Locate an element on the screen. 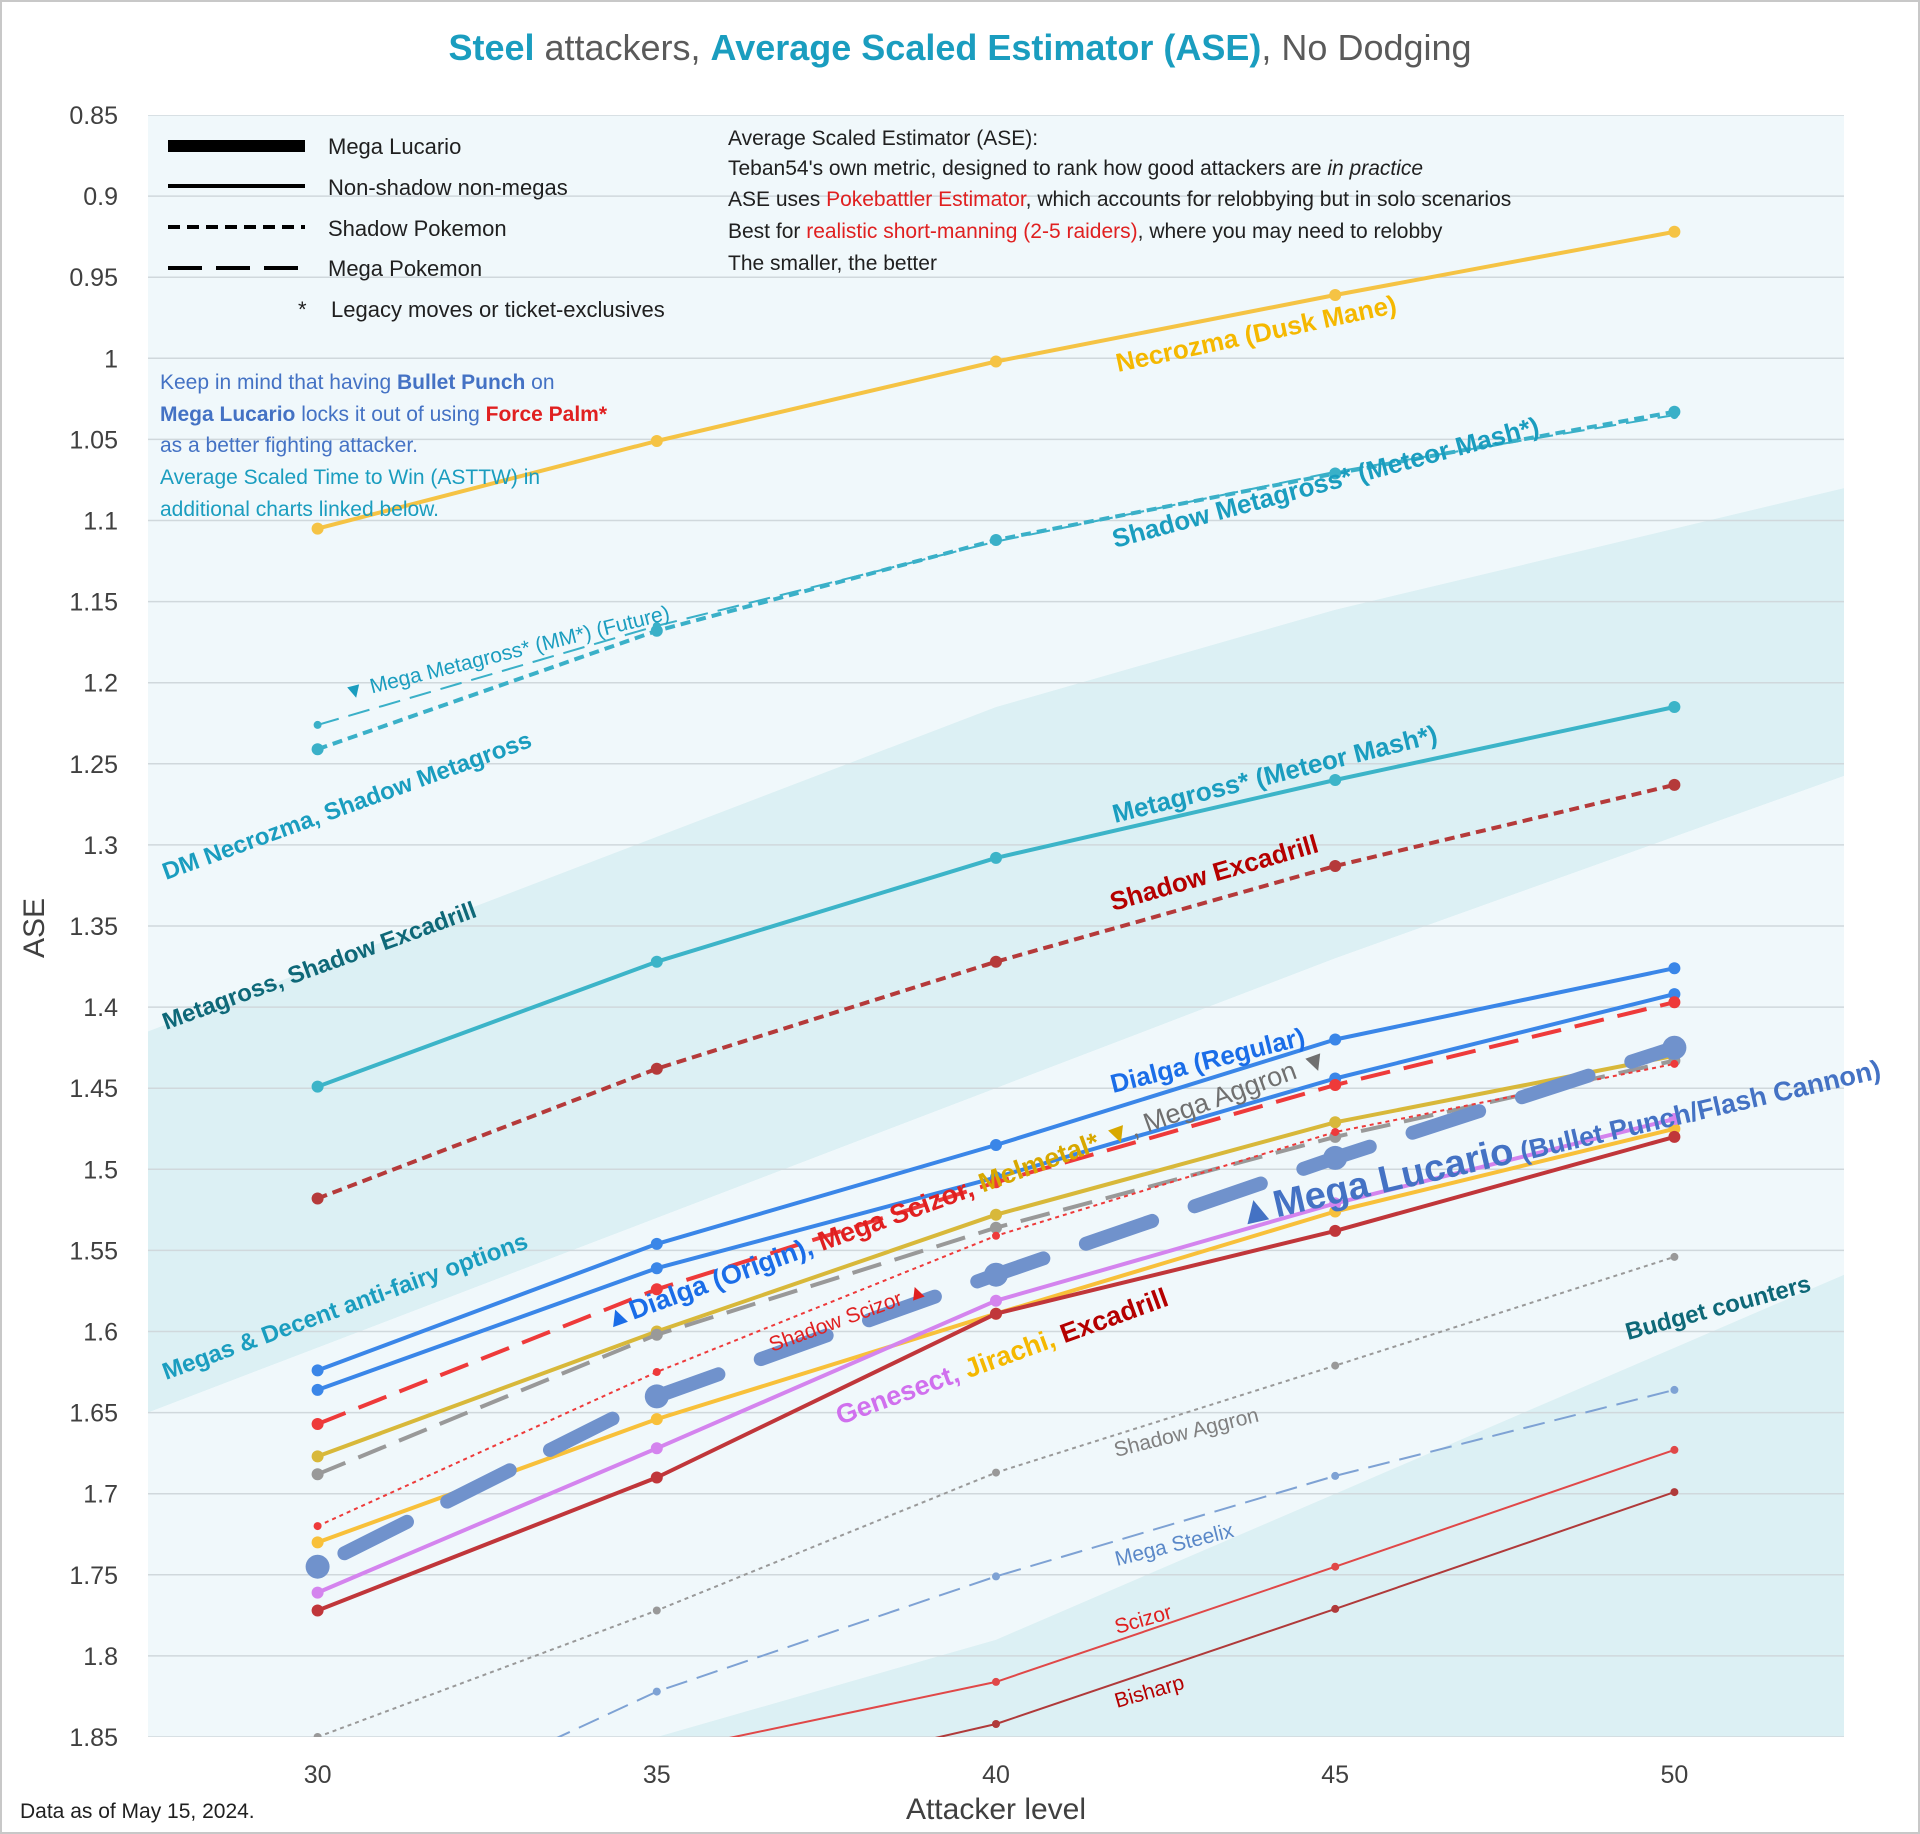 The width and height of the screenshot is (1920, 1834). footnote: Data as of May 15, 2024. is located at coordinates (137, 1811).